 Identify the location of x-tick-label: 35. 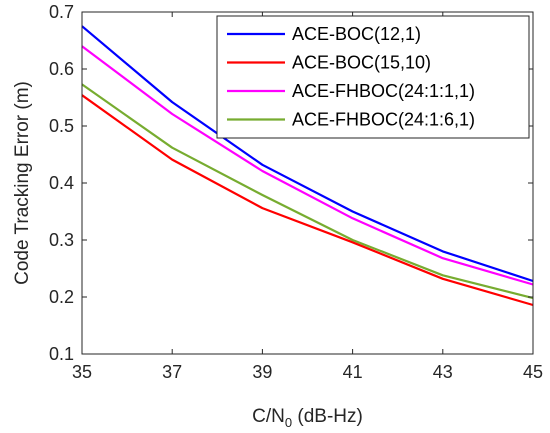
(82, 372).